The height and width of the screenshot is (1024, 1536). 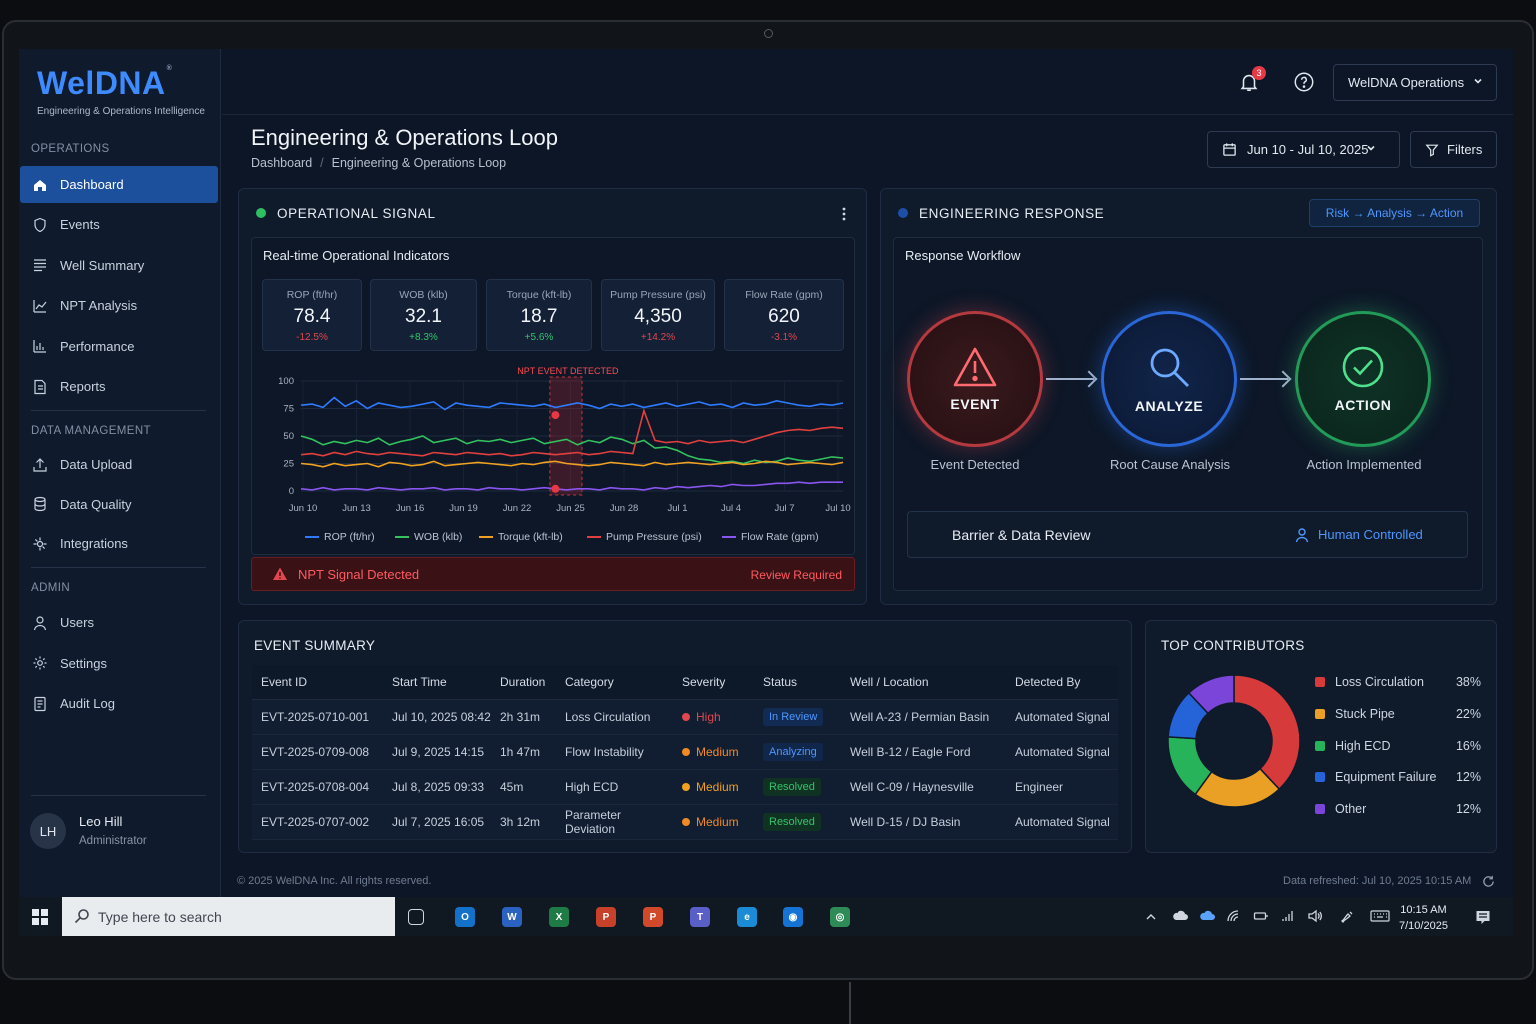 What do you see at coordinates (1261, 916) in the screenshot?
I see `battery-icon` at bounding box center [1261, 916].